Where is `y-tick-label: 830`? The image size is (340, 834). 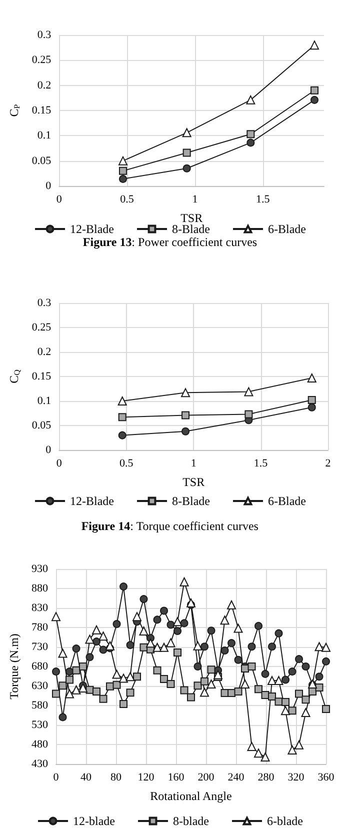 y-tick-label: 830 is located at coordinates (40, 608).